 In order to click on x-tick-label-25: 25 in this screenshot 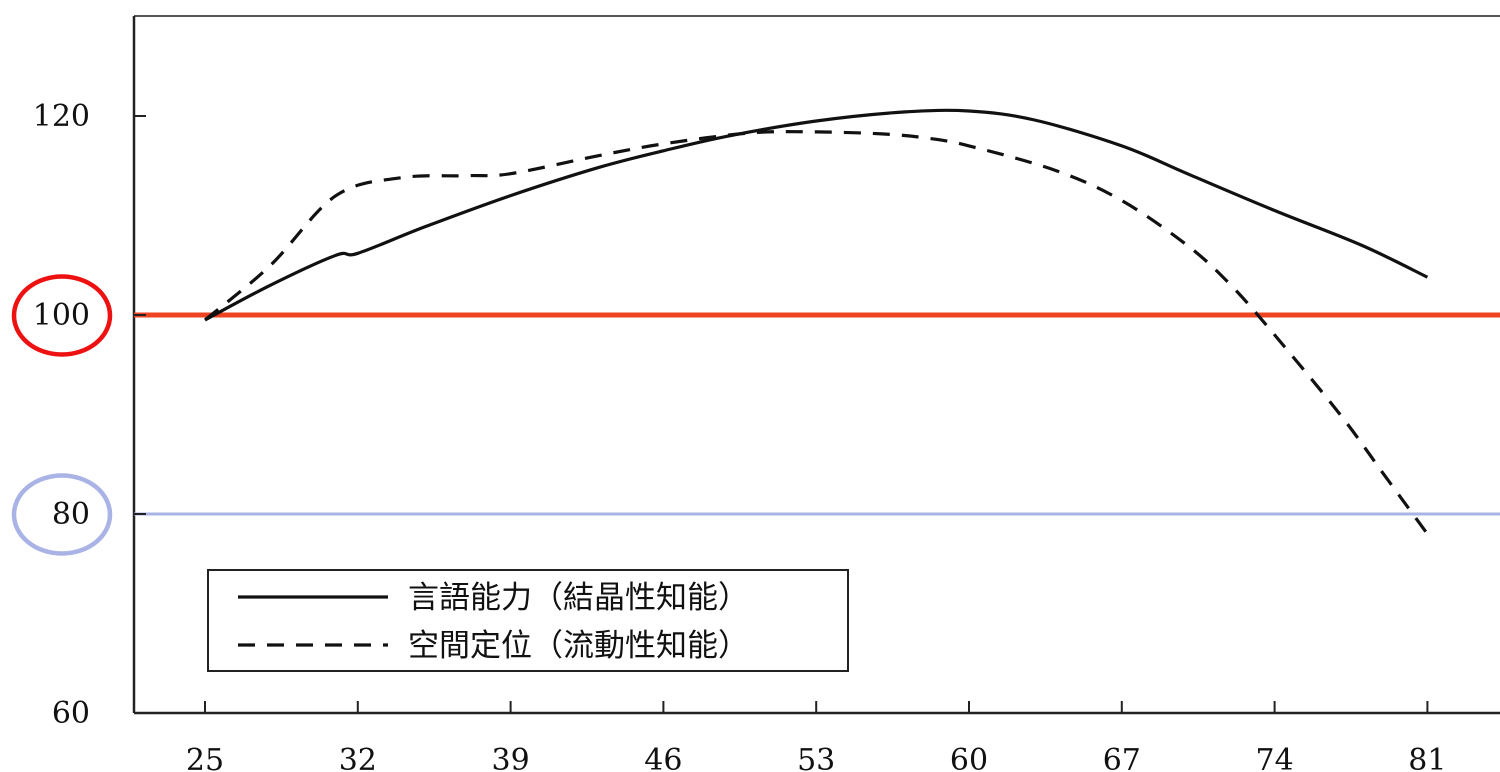, I will do `click(205, 757)`.